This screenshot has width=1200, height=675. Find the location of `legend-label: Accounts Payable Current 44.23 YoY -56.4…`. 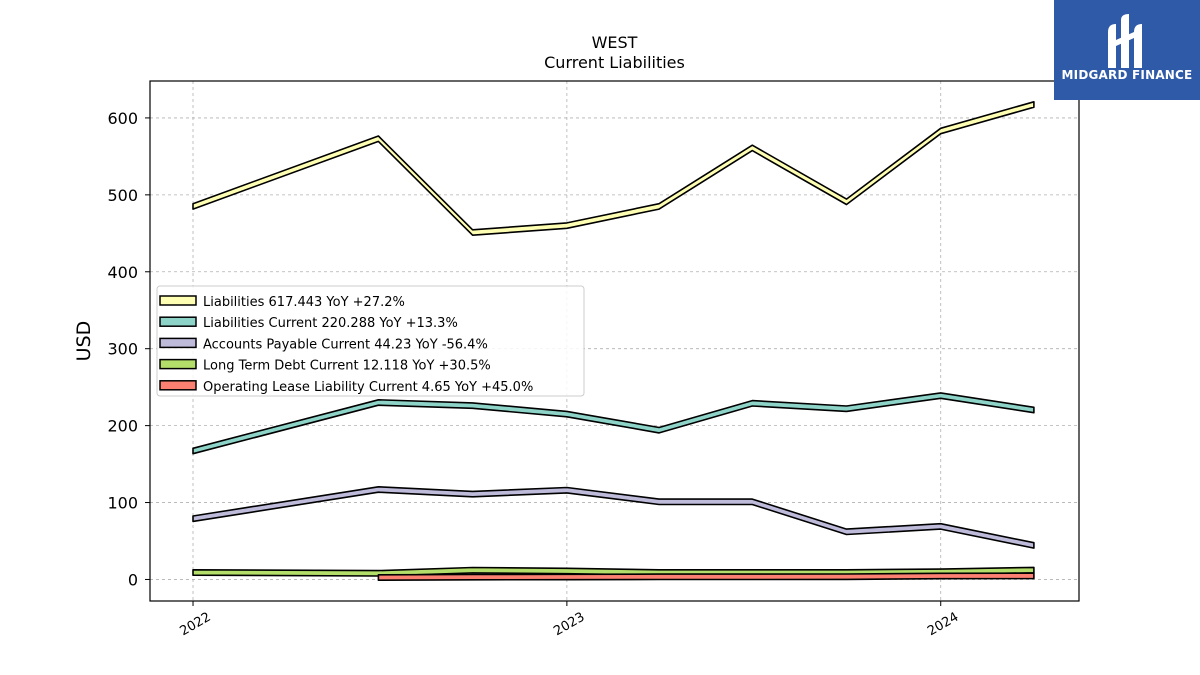

legend-label: Accounts Payable Current 44.23 YoY -56.4… is located at coordinates (345, 344).